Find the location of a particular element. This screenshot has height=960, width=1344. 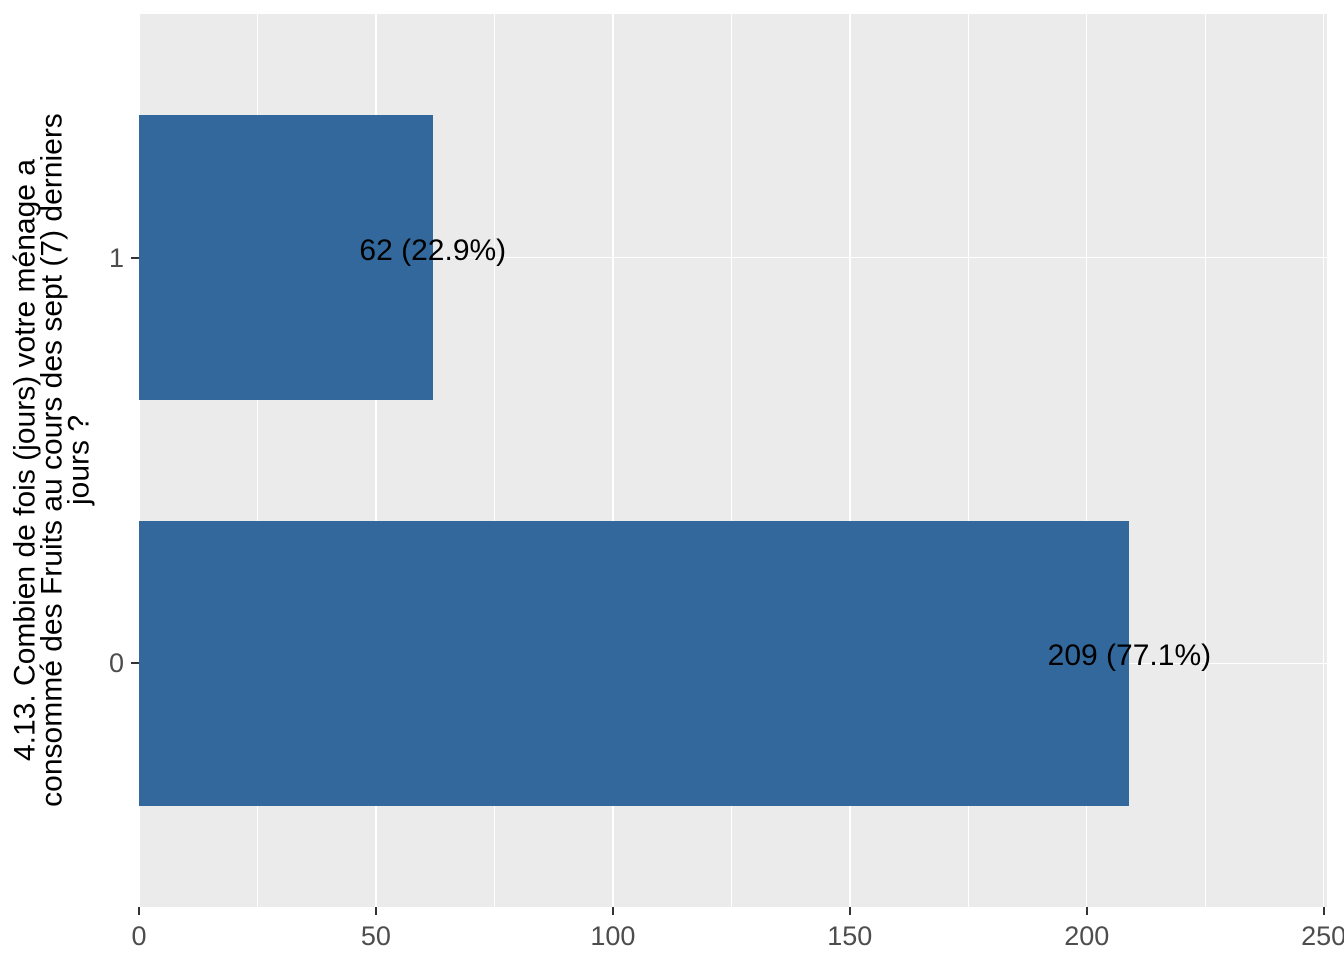

y-tick-label: 1 is located at coordinates (116, 257).